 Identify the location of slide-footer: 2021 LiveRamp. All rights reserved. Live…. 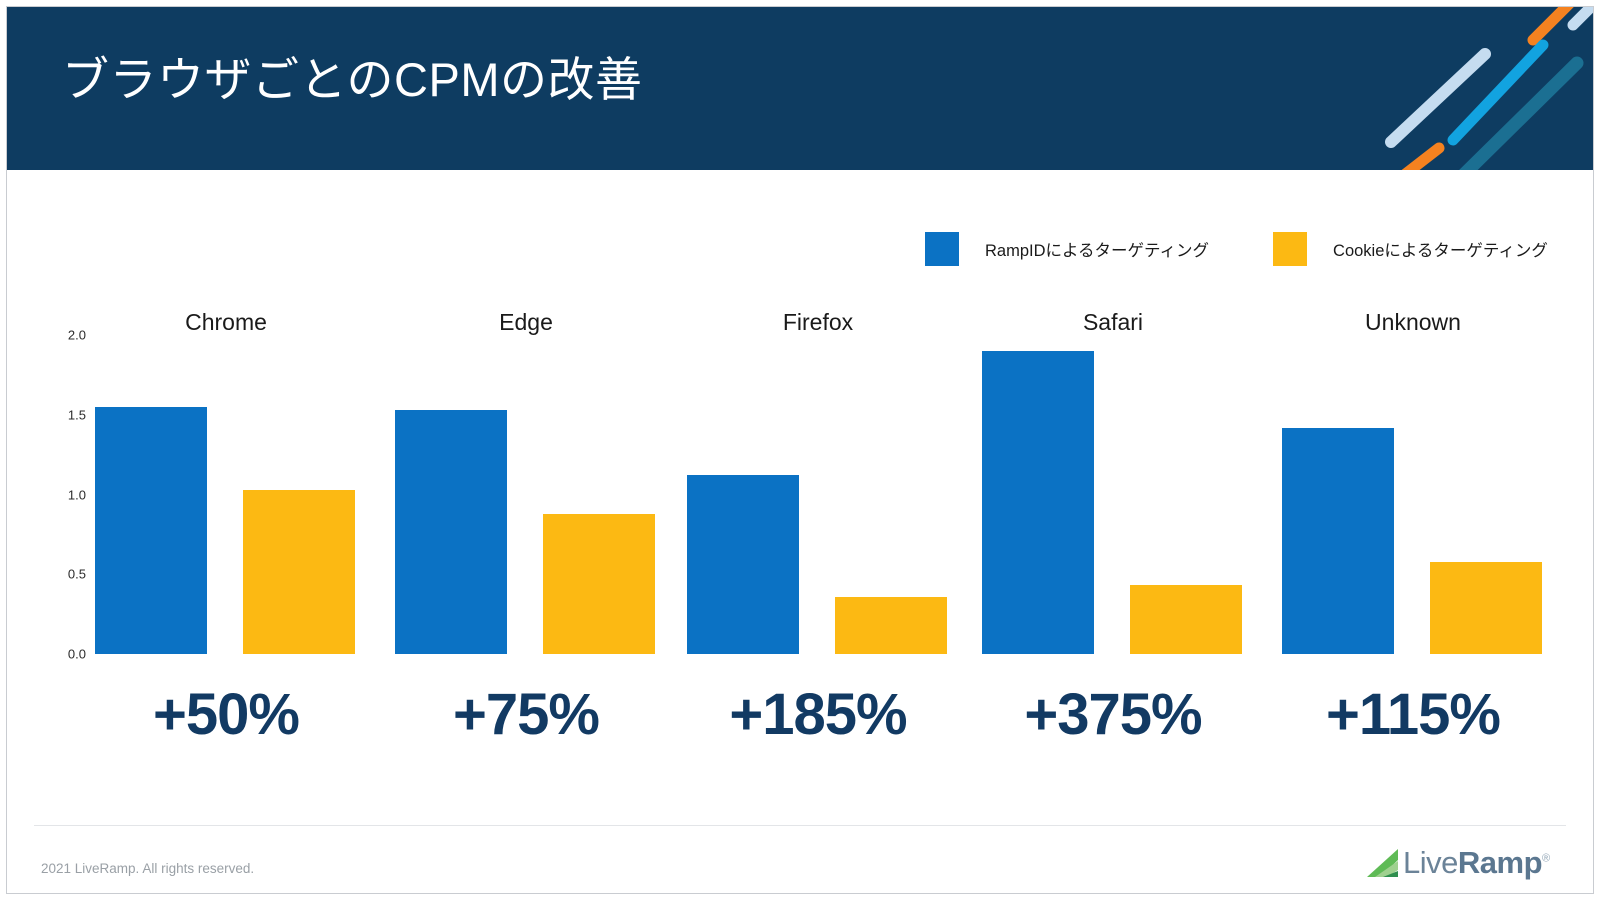
(800, 859).